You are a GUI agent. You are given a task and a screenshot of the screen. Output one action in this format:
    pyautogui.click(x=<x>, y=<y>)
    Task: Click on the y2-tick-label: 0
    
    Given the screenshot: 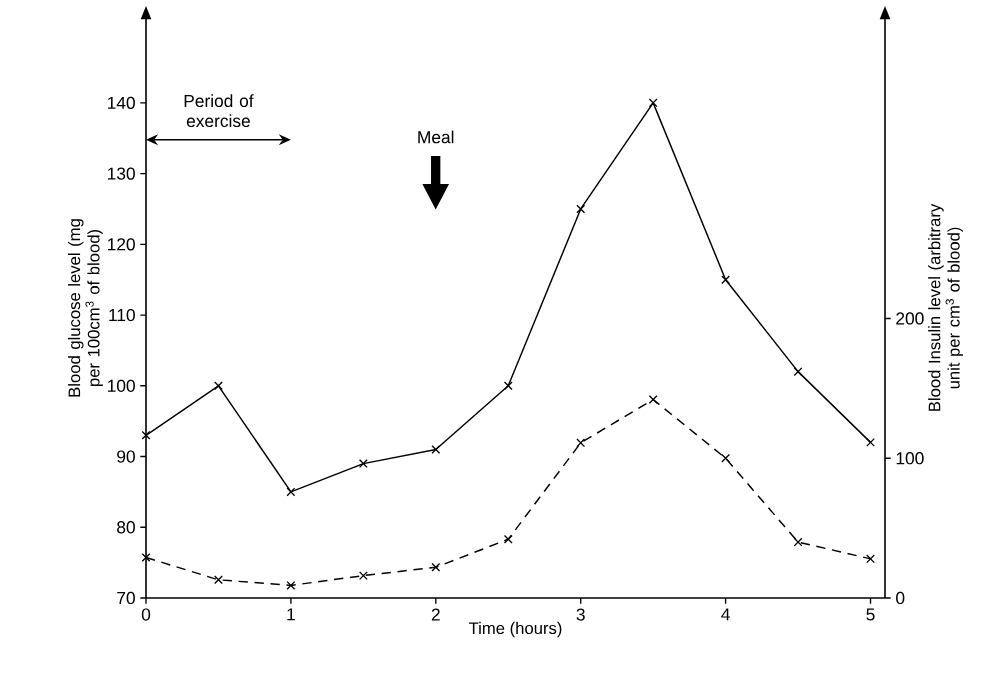 What is the action you would take?
    pyautogui.click(x=900, y=598)
    